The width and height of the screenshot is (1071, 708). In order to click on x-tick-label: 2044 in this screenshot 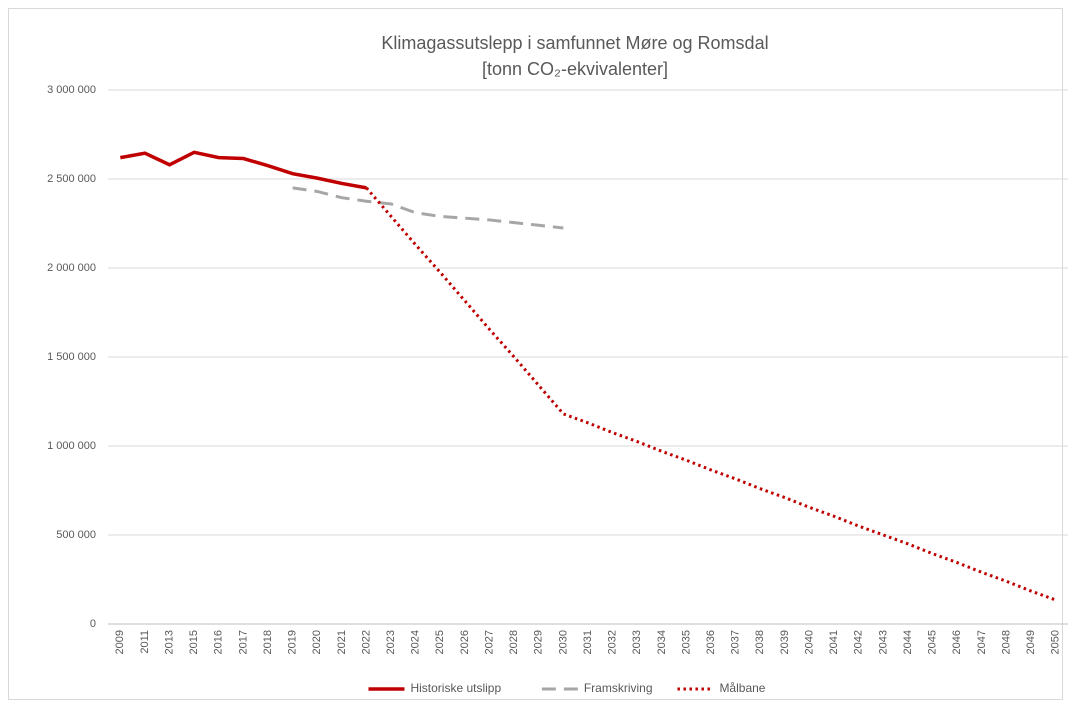, I will do `click(908, 642)`.